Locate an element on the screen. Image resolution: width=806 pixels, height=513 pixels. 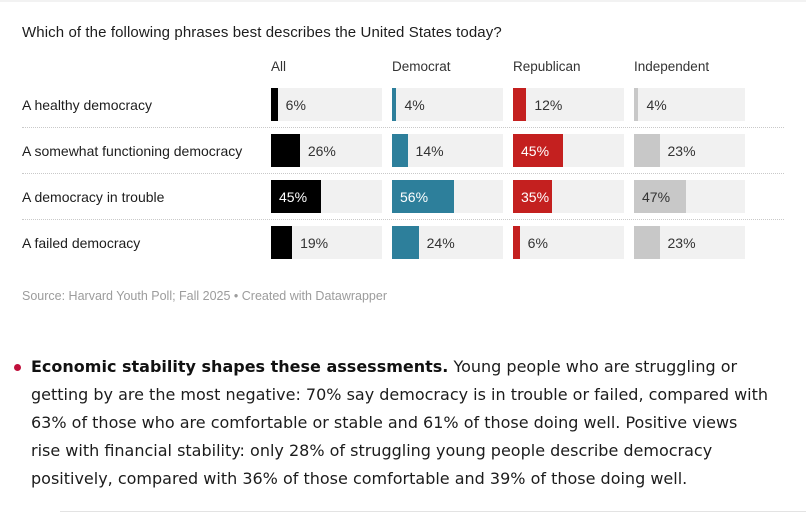
bar-value-label: 14% is located at coordinates (429, 150).